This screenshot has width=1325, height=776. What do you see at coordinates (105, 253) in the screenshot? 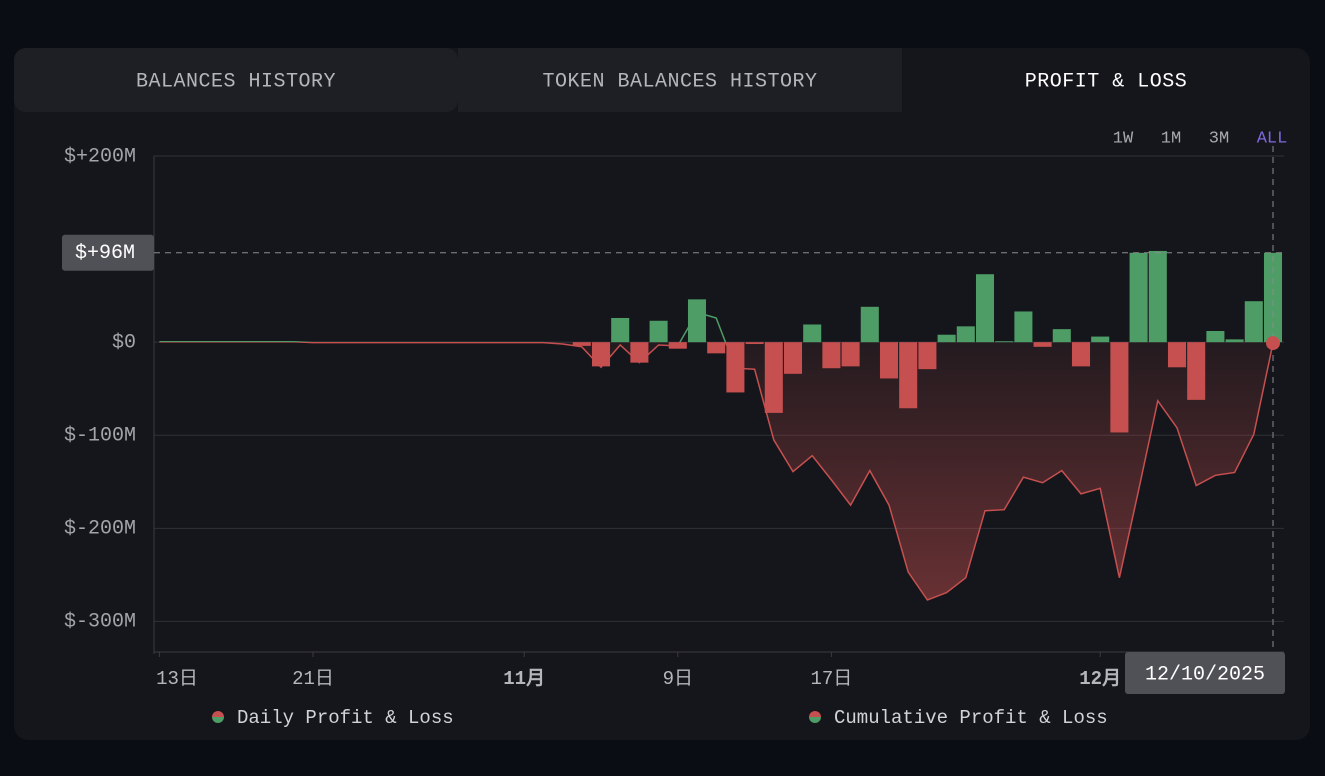
I see `crosshair-y-label: $+96M` at bounding box center [105, 253].